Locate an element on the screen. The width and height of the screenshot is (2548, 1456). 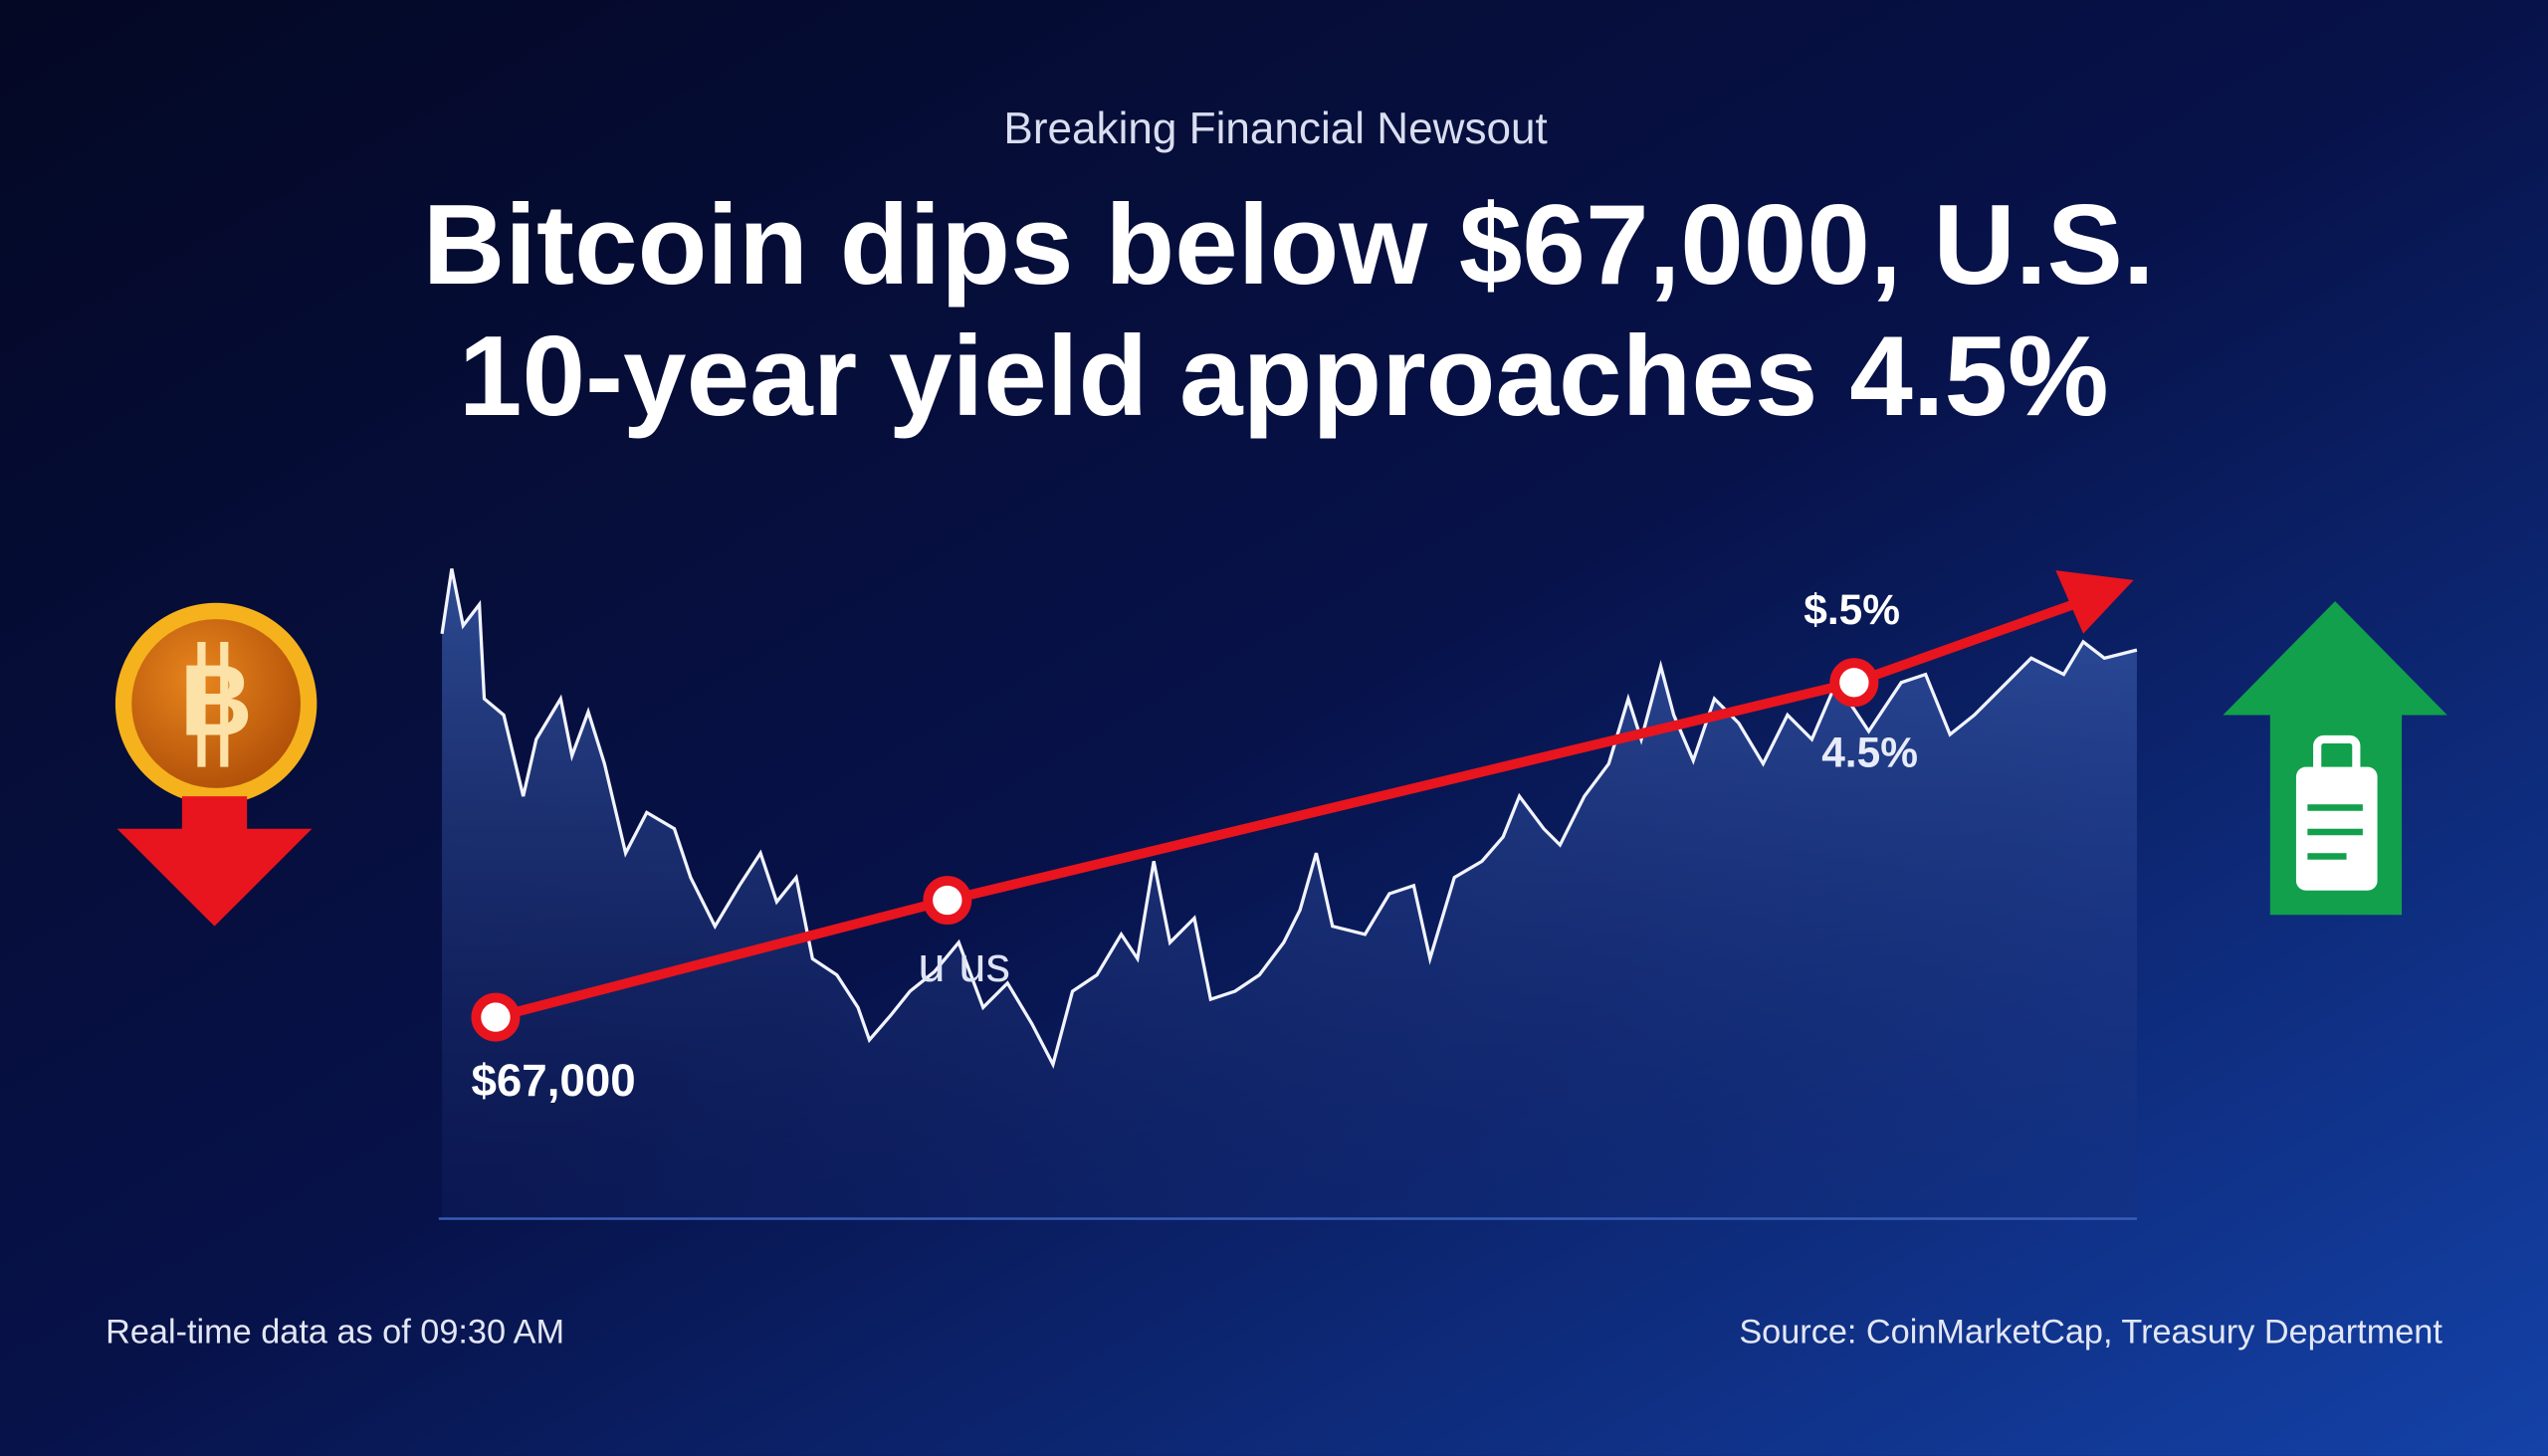
annotation: 4.5% is located at coordinates (1869, 751).